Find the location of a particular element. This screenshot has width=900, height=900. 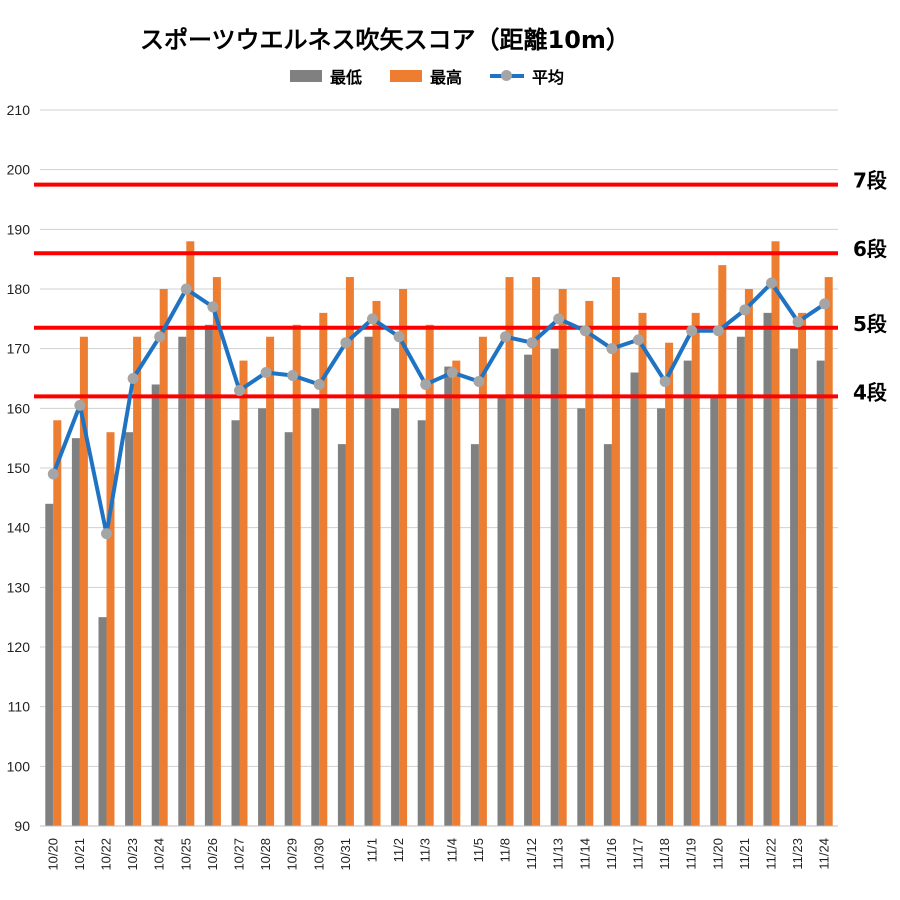

x-tick-label: 11/5 is located at coordinates (478, 850).